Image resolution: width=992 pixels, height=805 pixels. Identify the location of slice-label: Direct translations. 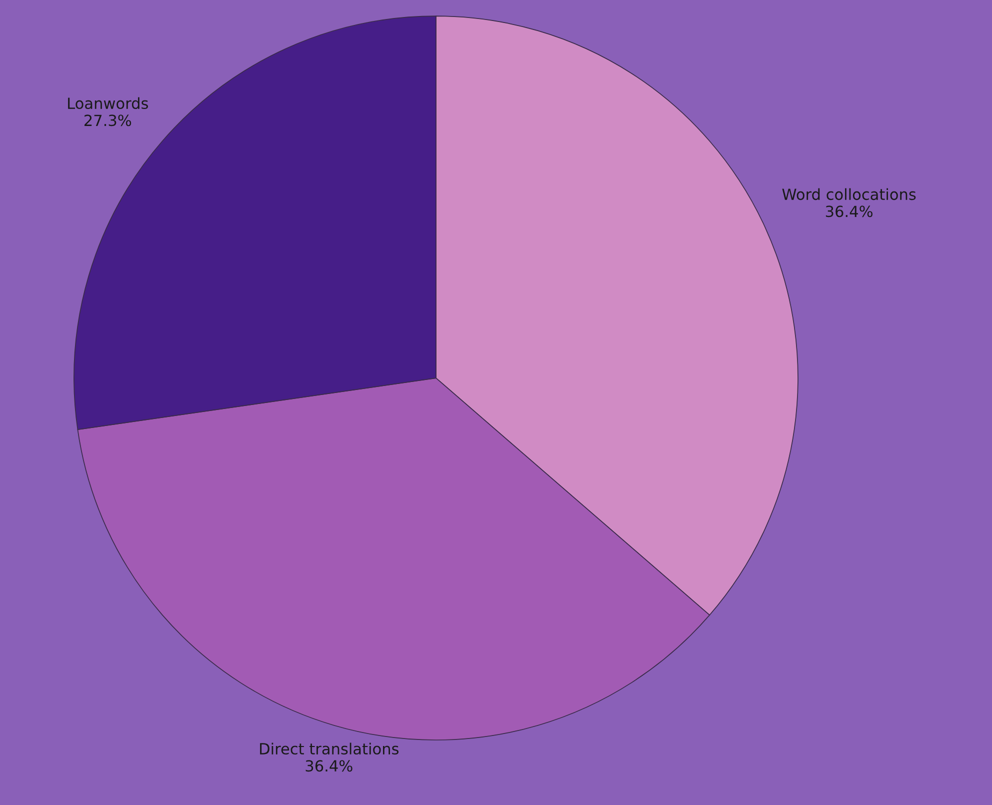
(329, 748).